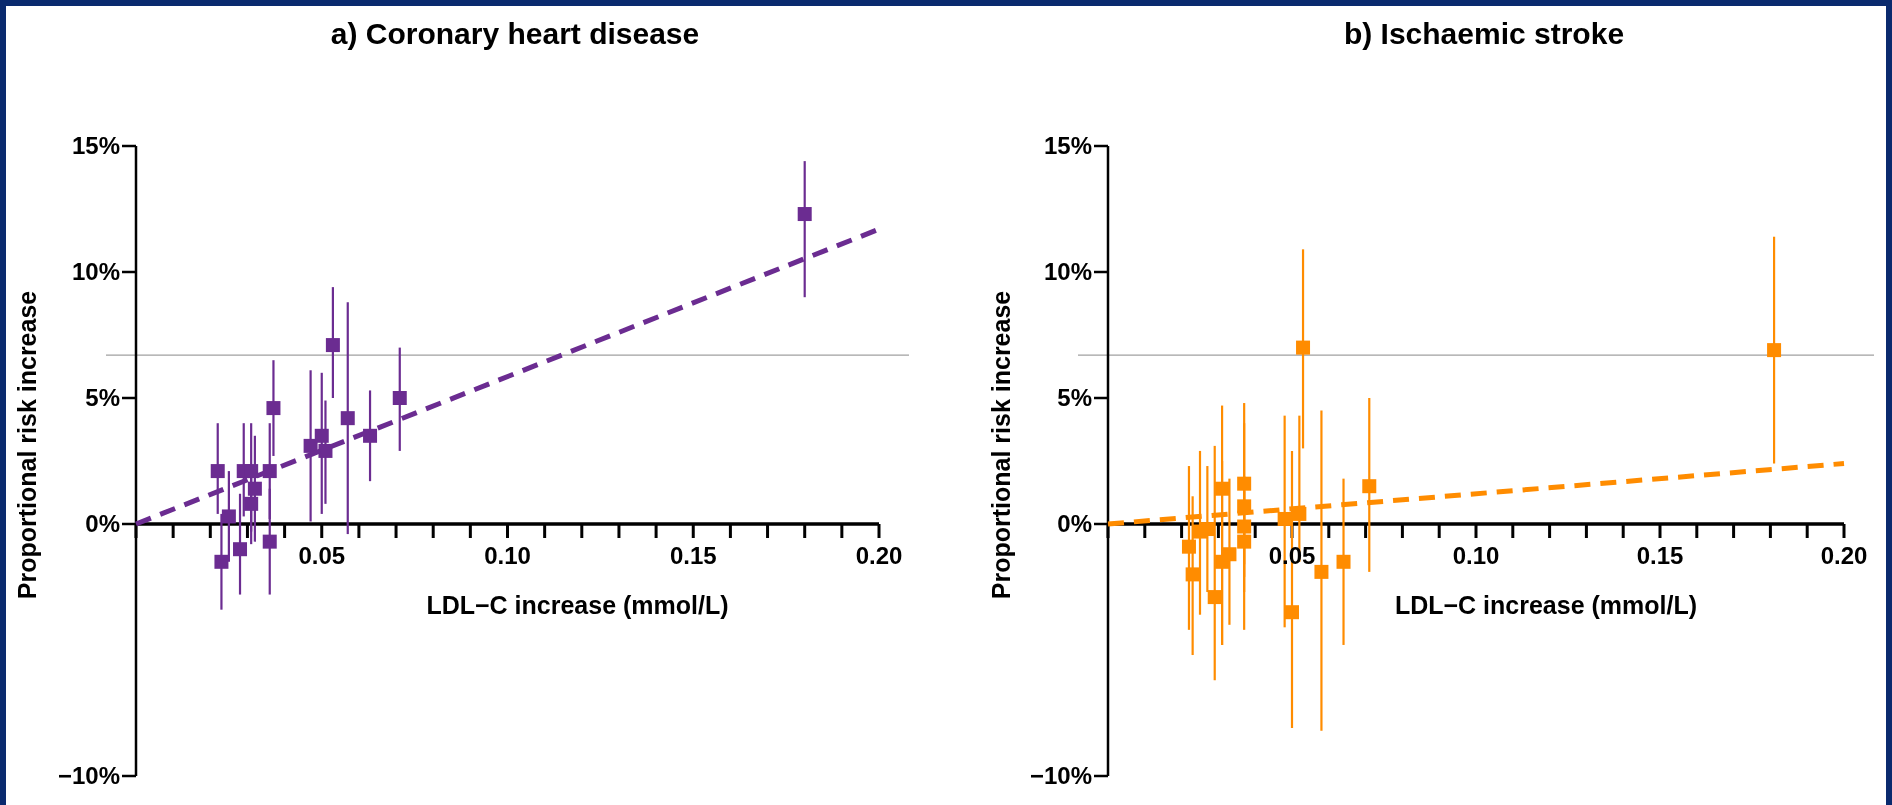  Describe the element at coordinates (1484, 33) in the screenshot. I see `chart-title: b) Ischaemic stroke` at that location.